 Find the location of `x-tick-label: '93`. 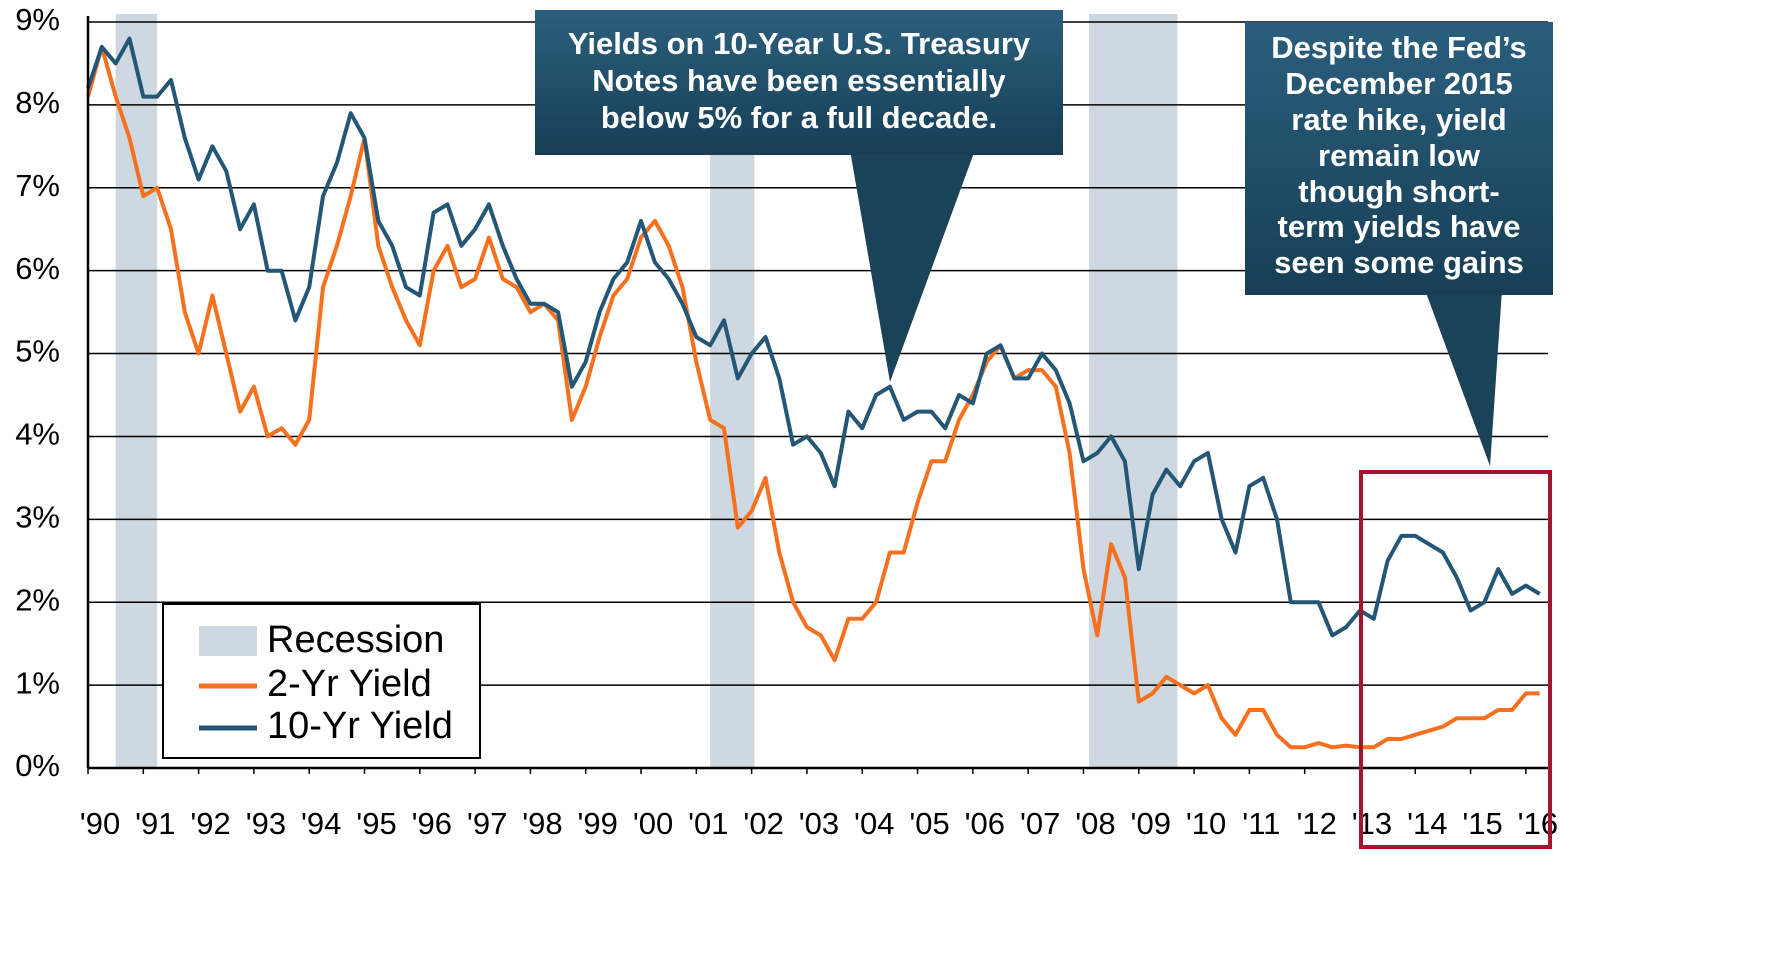

x-tick-label: '93 is located at coordinates (266, 823).